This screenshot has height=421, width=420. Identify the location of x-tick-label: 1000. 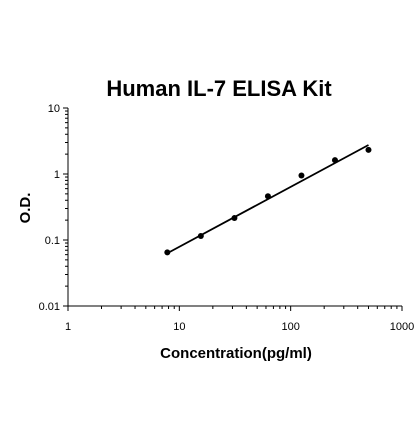
(402, 327).